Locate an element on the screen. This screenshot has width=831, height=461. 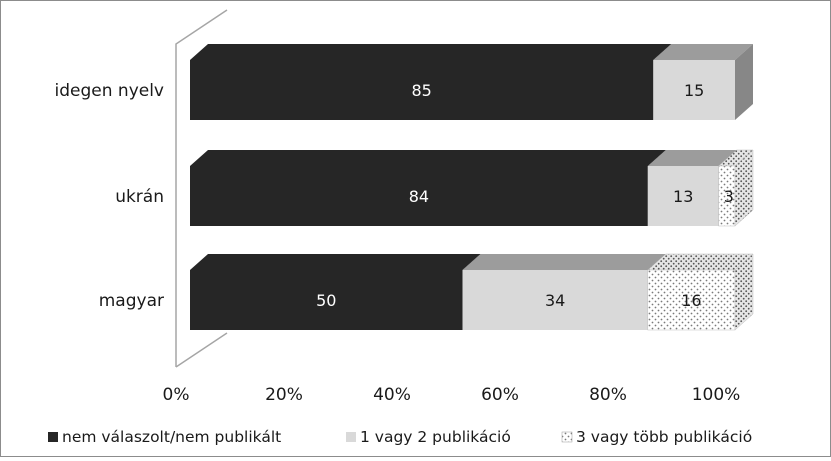
x-tick-label: 60% is located at coordinates (500, 395).